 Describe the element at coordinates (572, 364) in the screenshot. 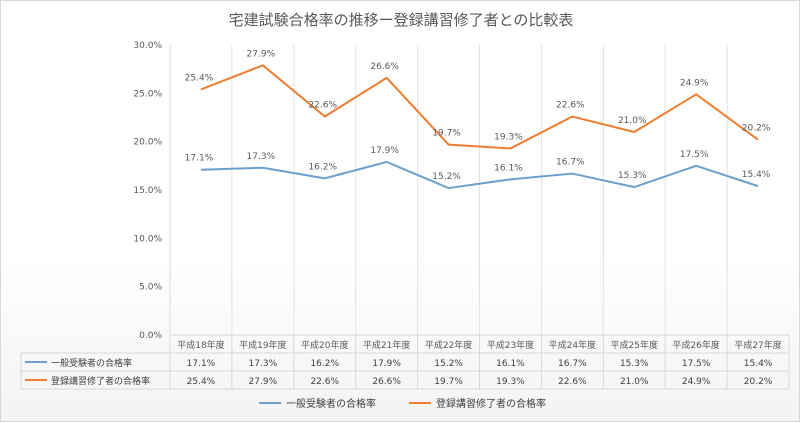

I see `table-cell: 16.7%` at that location.